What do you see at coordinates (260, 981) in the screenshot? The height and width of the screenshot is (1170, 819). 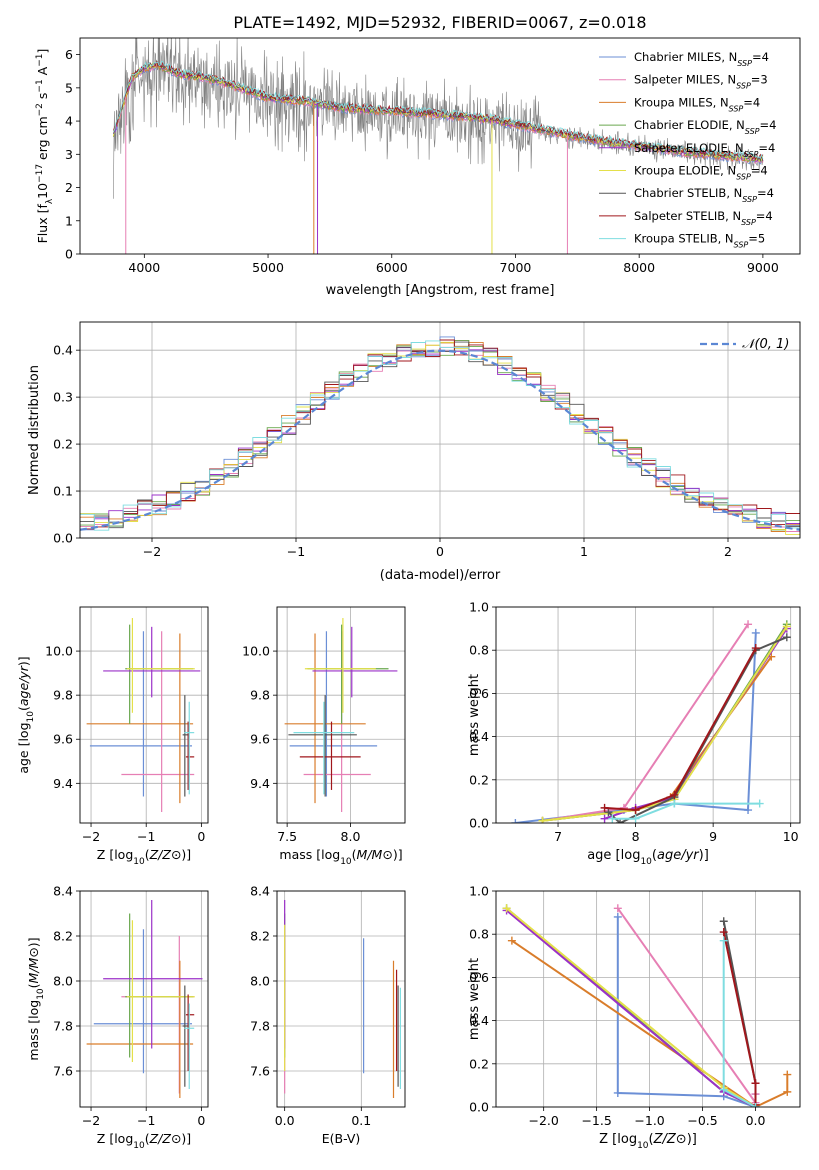 I see `y-tick-label: 8.0` at bounding box center [260, 981].